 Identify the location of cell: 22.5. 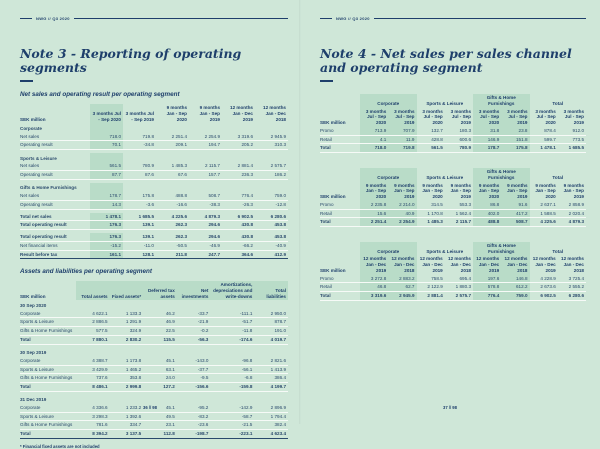
(160, 331).